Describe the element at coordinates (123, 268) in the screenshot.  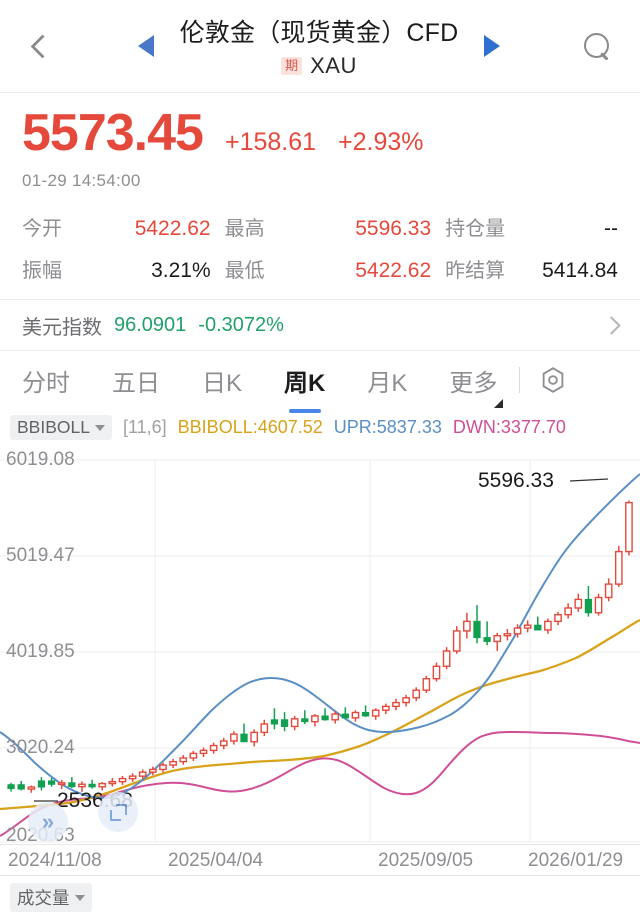
I see `stat-amplitude: 振幅 3.21%` at that location.